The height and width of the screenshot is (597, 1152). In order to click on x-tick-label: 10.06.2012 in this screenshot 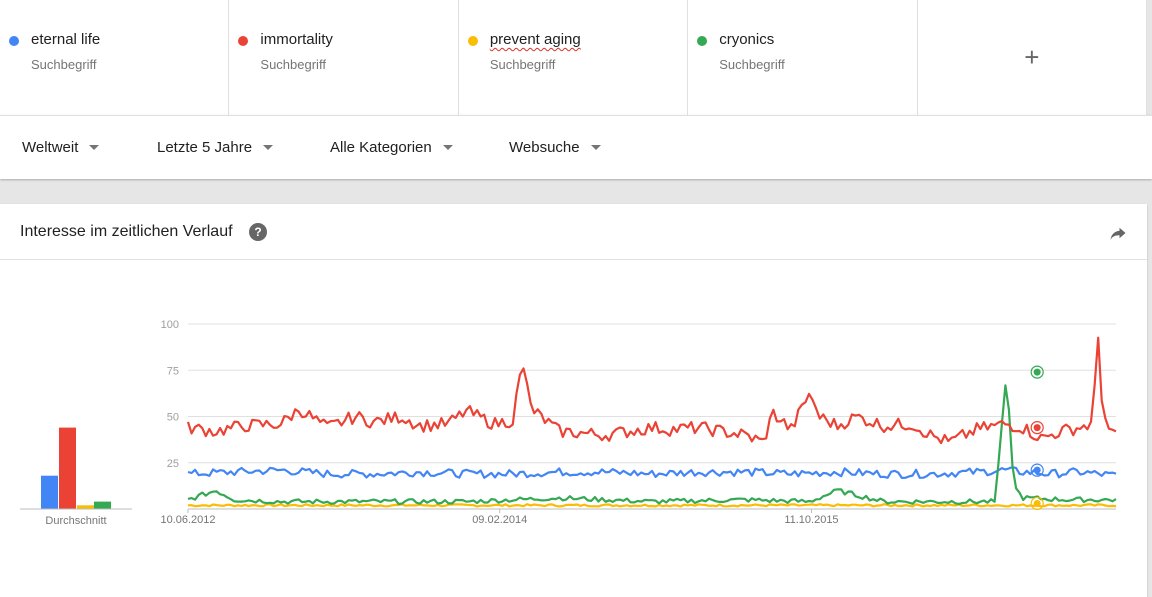, I will do `click(187, 520)`.